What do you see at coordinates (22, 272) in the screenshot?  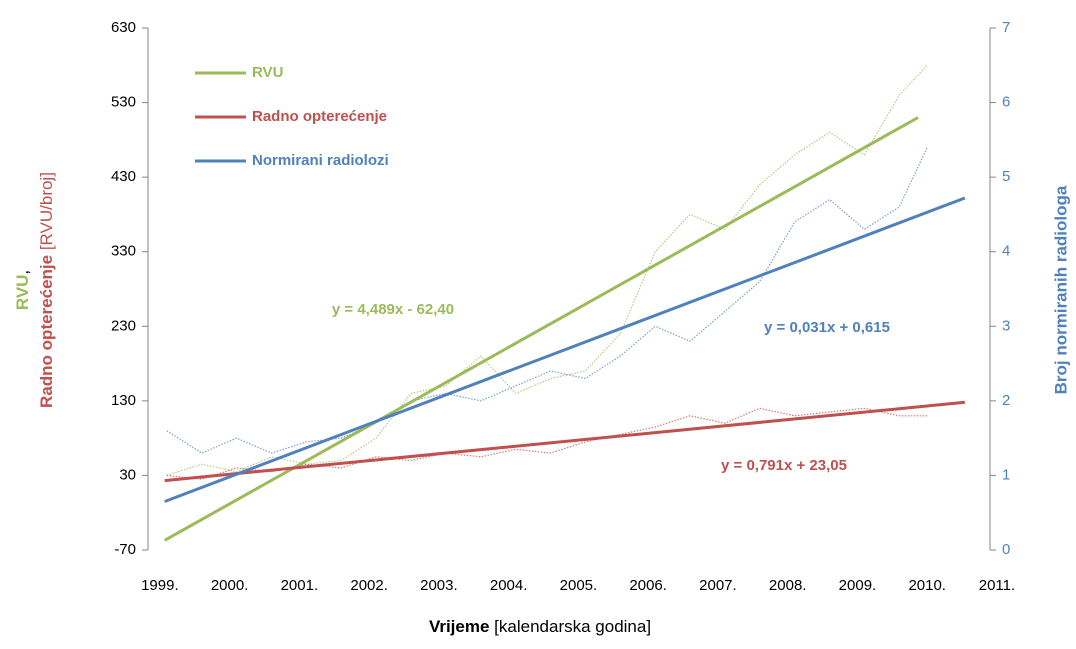 I see `y-axis-label-comma: ,` at bounding box center [22, 272].